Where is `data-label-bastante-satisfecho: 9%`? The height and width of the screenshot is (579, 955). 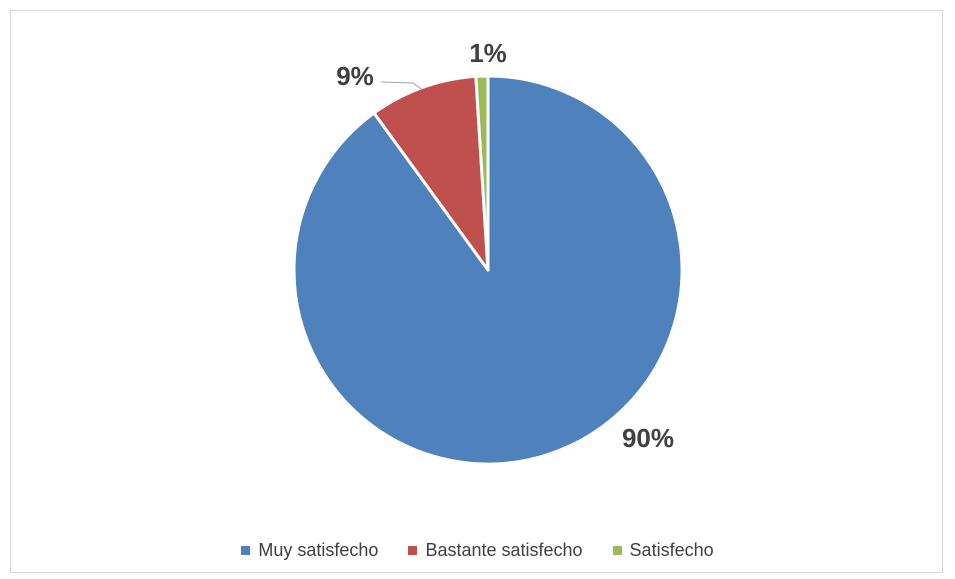
data-label-bastante-satisfecho: 9% is located at coordinates (355, 76).